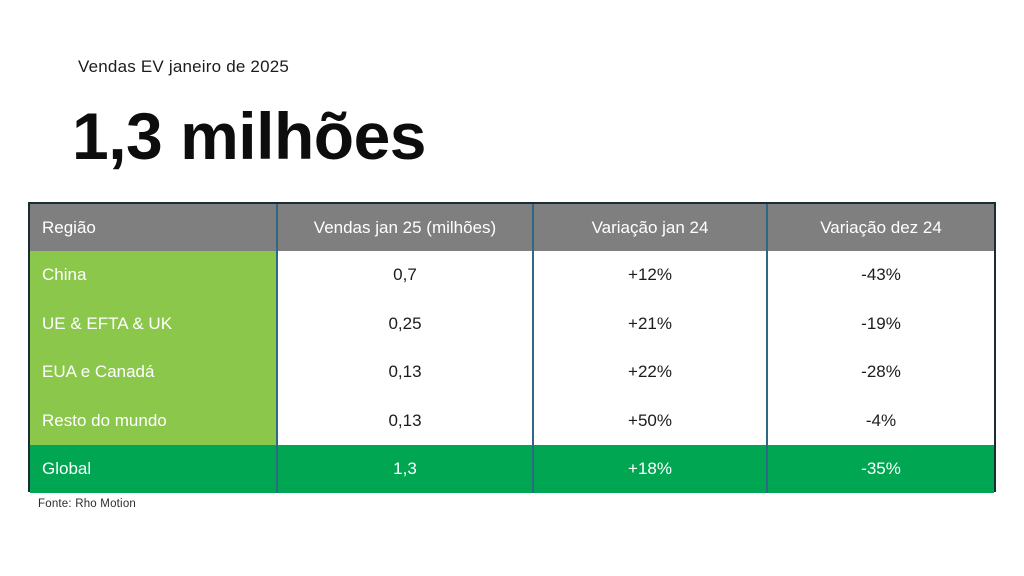  What do you see at coordinates (649, 227) in the screenshot?
I see `column-header-var-jan: Variação jan 24` at bounding box center [649, 227].